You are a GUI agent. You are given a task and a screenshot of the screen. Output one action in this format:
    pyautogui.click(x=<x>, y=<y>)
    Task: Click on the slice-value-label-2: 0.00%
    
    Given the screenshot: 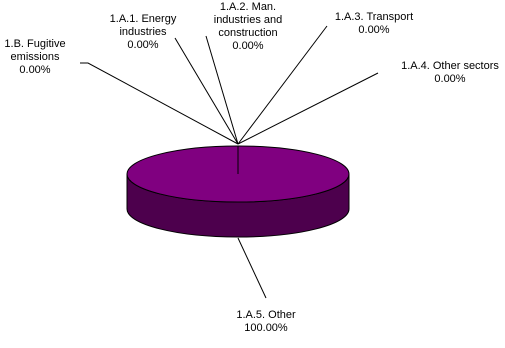 What is the action you would take?
    pyautogui.click(x=142, y=45)
    